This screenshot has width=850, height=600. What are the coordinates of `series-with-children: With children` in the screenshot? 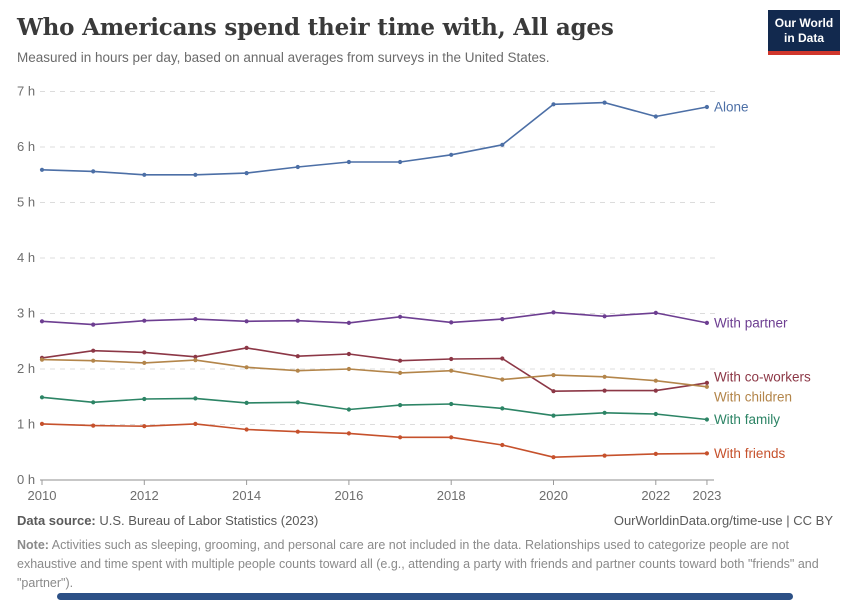 It's located at (415, 381).